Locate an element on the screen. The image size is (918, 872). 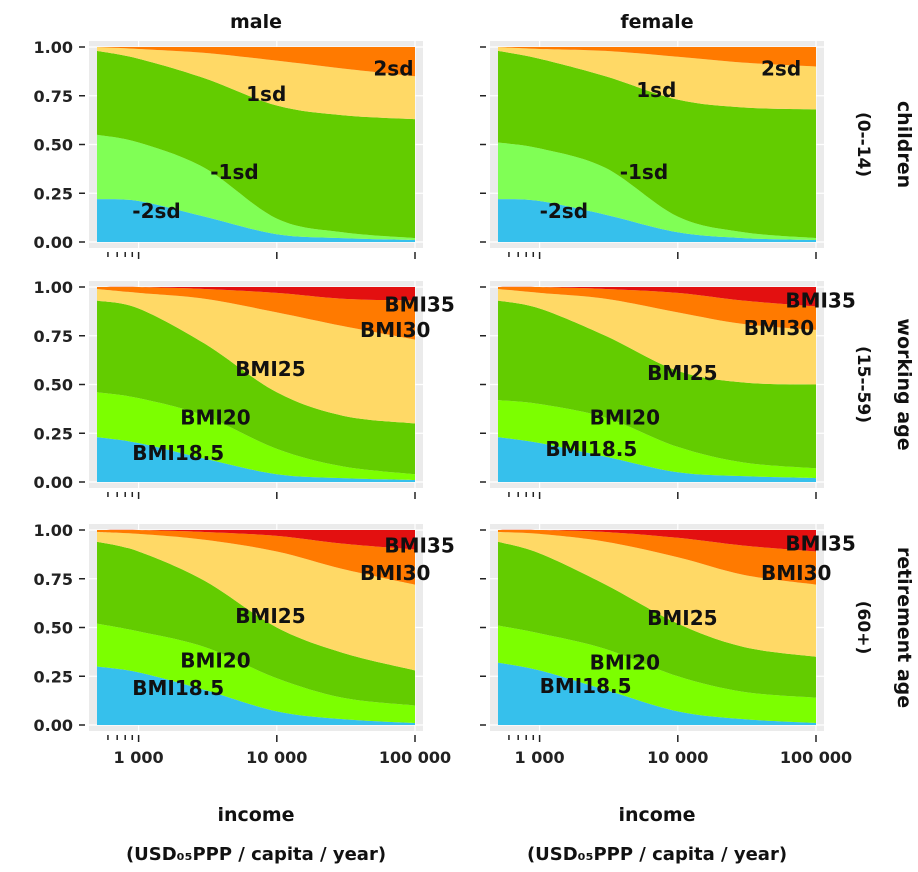
row-strip-1: working age (15--59) is located at coordinates (884, 384).